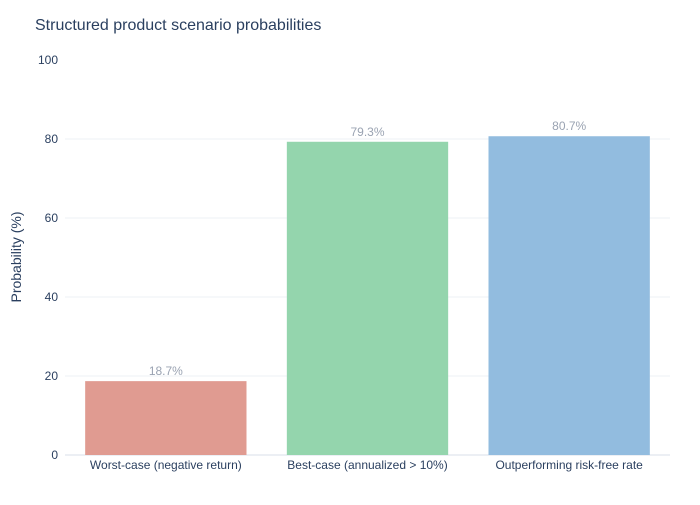 Image resolution: width=700 pixels, height=505 pixels. I want to click on y-tick-label: 20, so click(52, 376).